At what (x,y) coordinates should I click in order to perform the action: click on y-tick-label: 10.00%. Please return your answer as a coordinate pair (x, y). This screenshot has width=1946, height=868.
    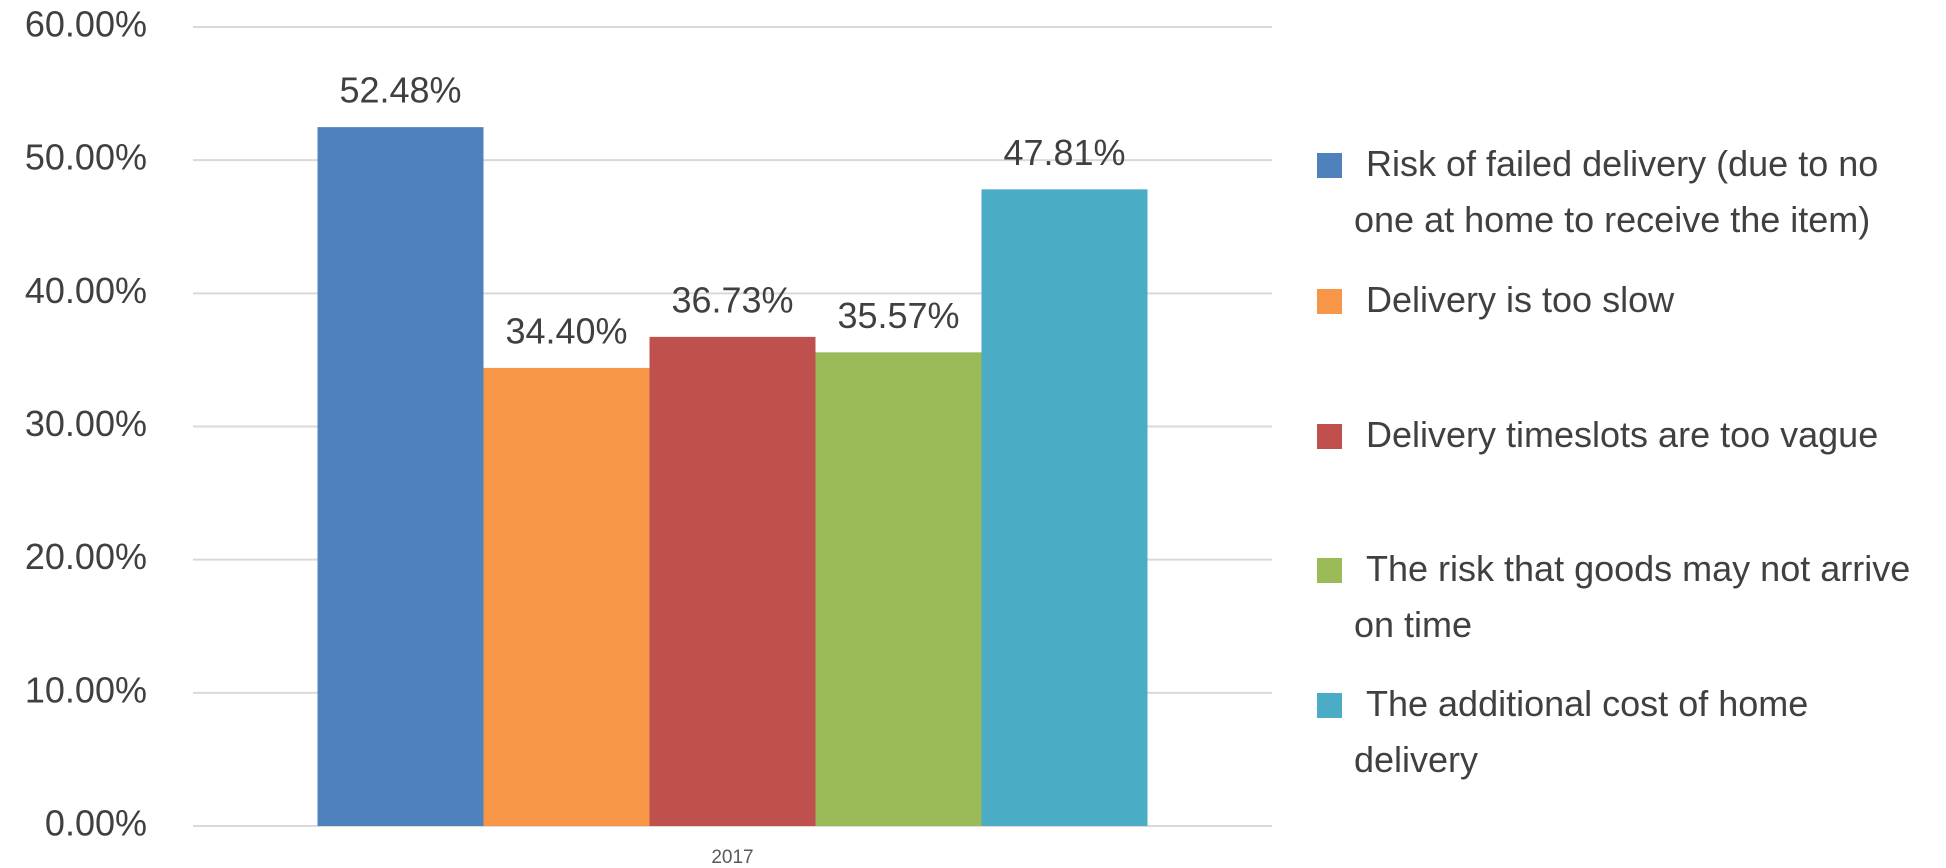
    Looking at the image, I should click on (86, 689).